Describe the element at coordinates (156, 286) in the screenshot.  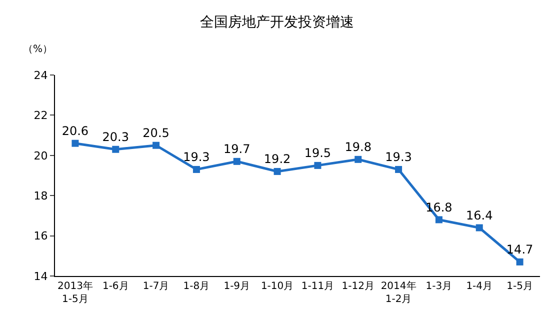
I see `x-tick-label: 1-7月` at that location.